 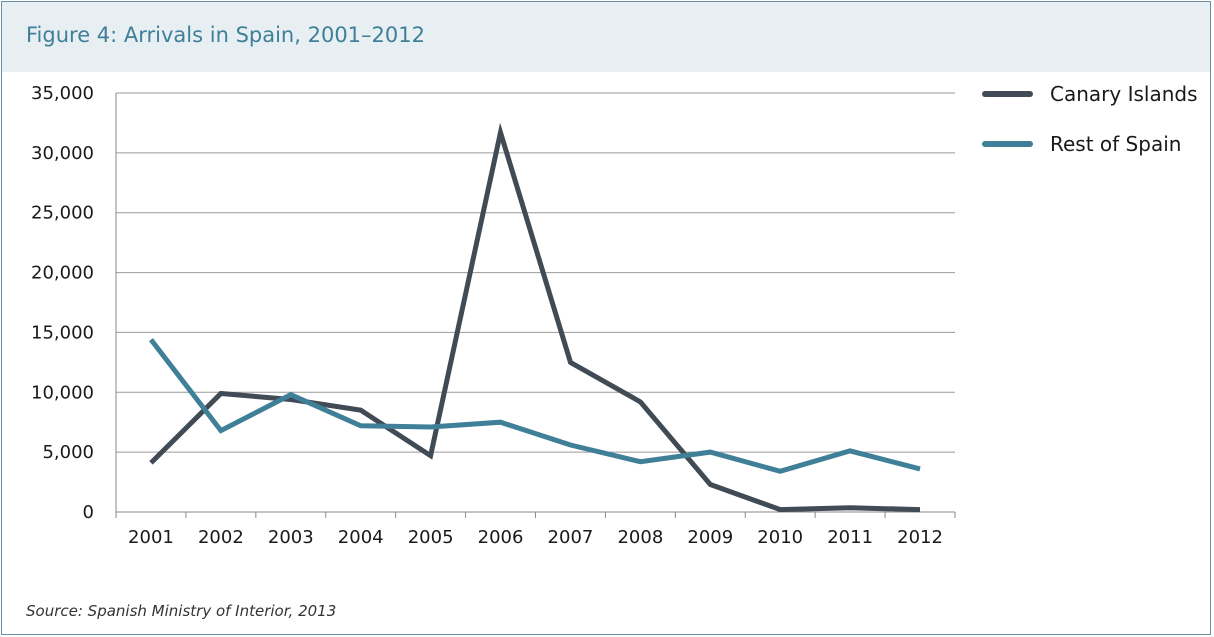 I want to click on y-tick-label: 35,000, so click(x=62, y=93).